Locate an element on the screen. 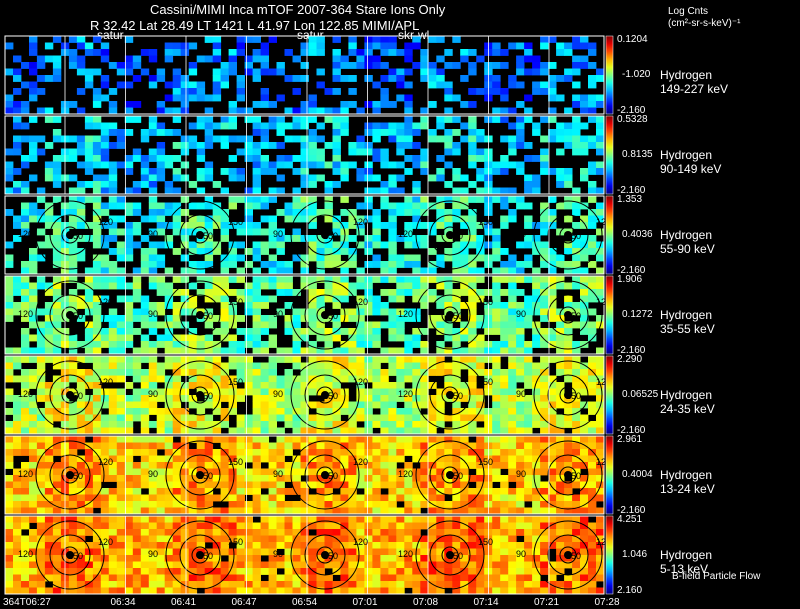 The height and width of the screenshot is (609, 800). x-tick-label: 07:08 is located at coordinates (426, 602).